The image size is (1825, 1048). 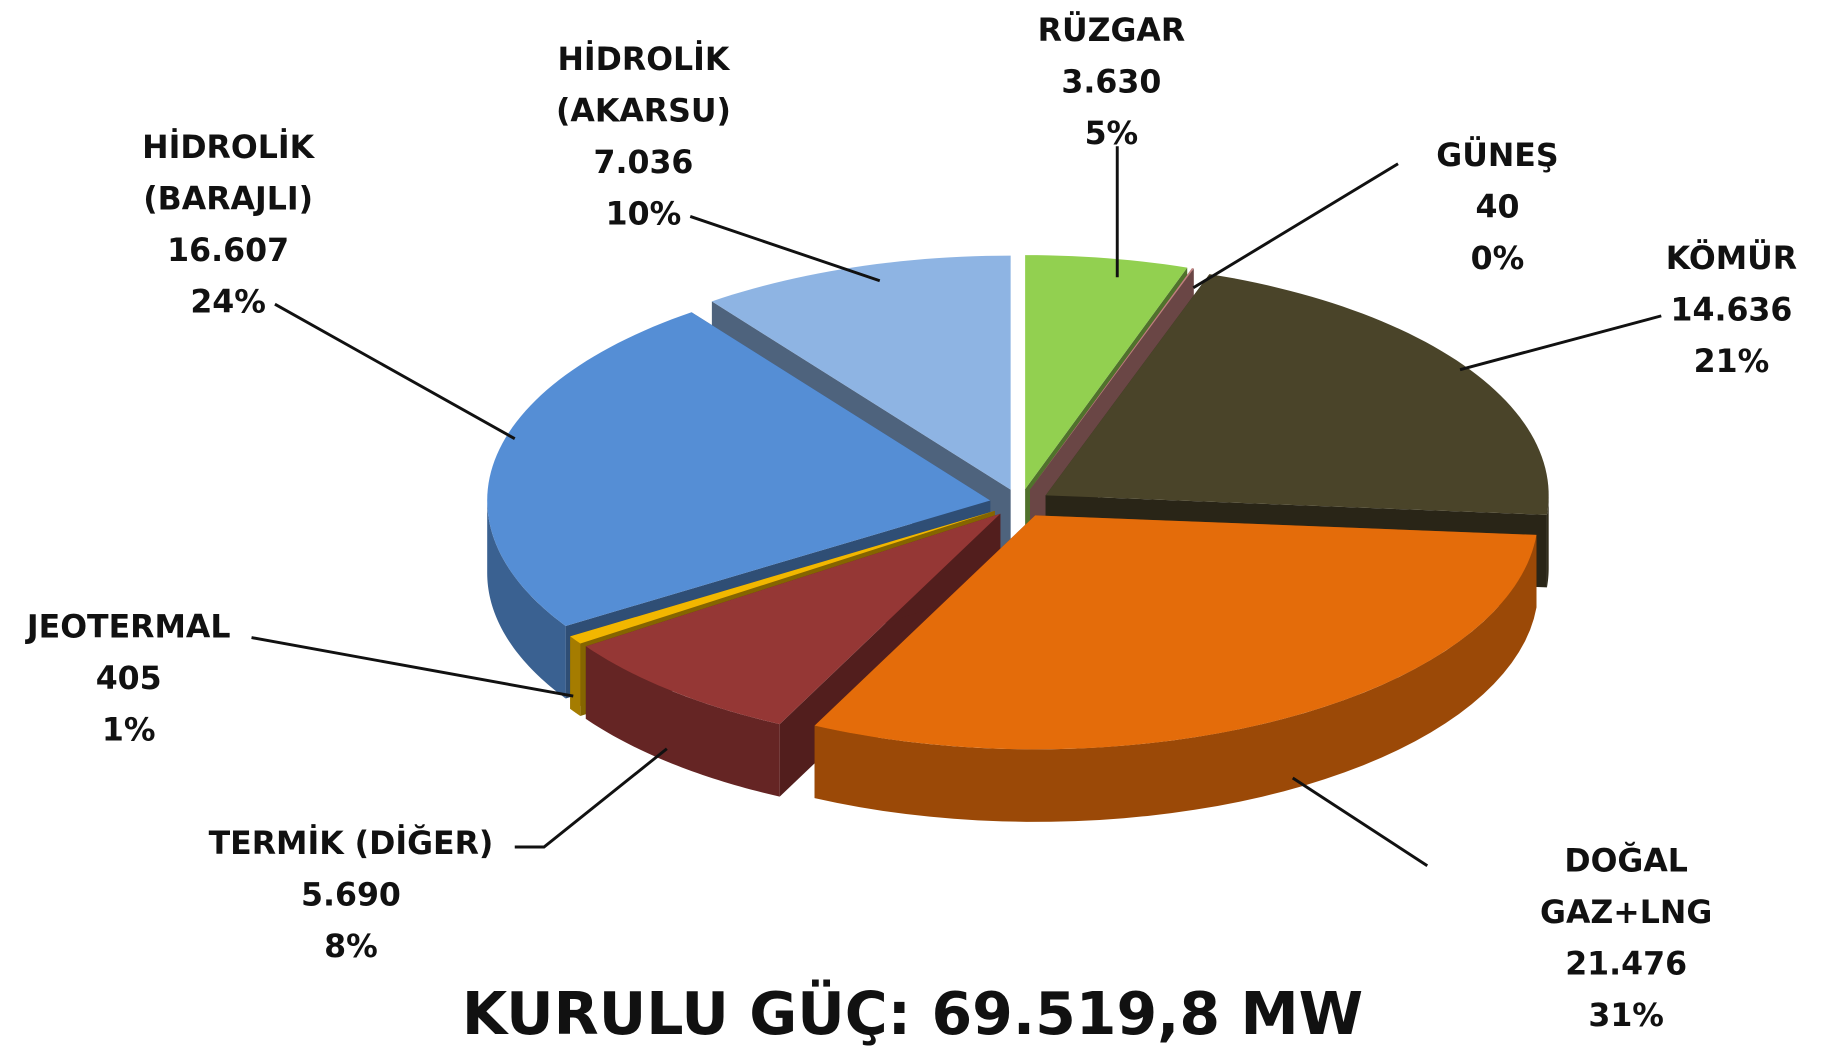 I want to click on label-percent: 24%, so click(x=228, y=302).